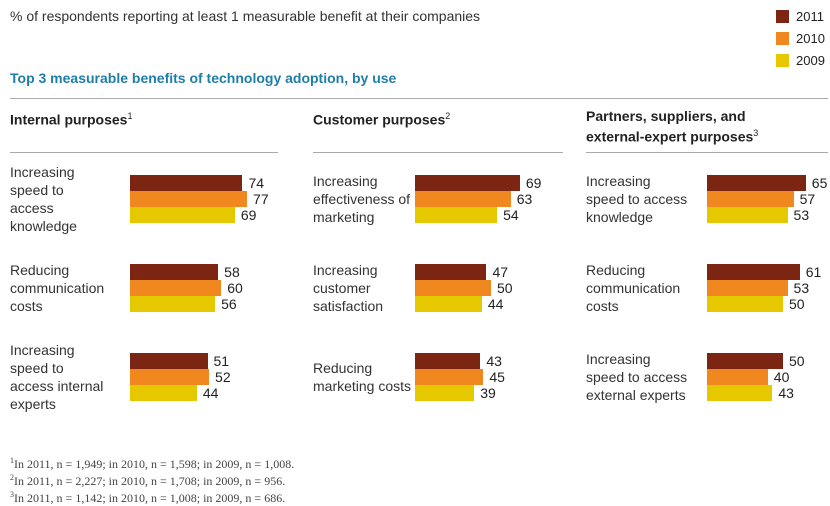 This screenshot has height=506, width=830. Describe the element at coordinates (69, 119) in the screenshot. I see `panel-title-text: Internal purposes` at that location.